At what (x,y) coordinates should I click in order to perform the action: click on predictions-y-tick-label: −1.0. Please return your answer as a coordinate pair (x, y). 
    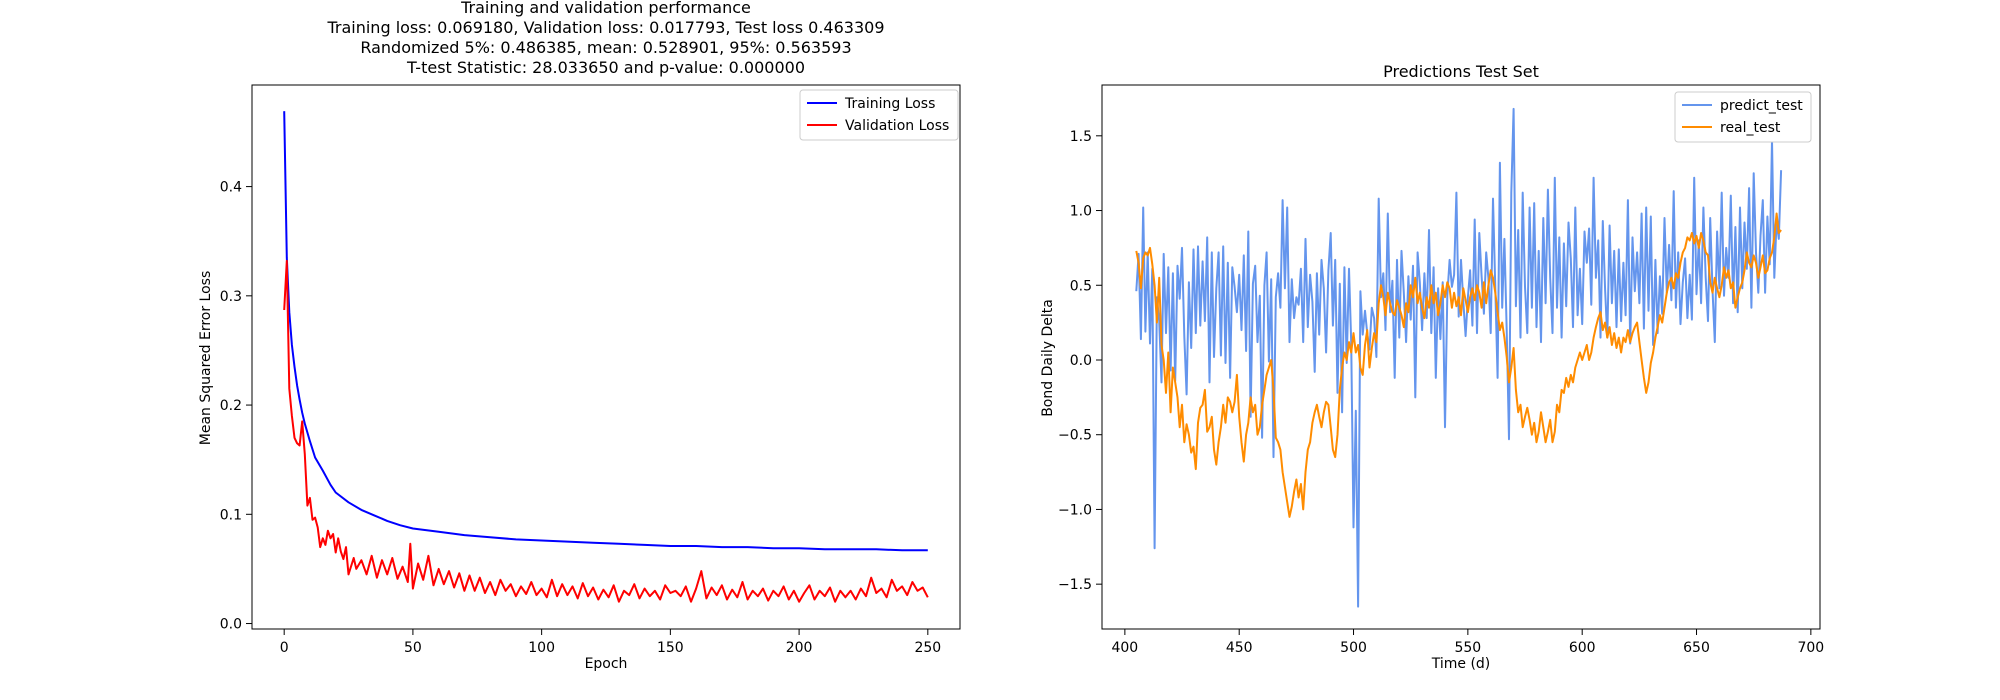
    Looking at the image, I should click on (1075, 510).